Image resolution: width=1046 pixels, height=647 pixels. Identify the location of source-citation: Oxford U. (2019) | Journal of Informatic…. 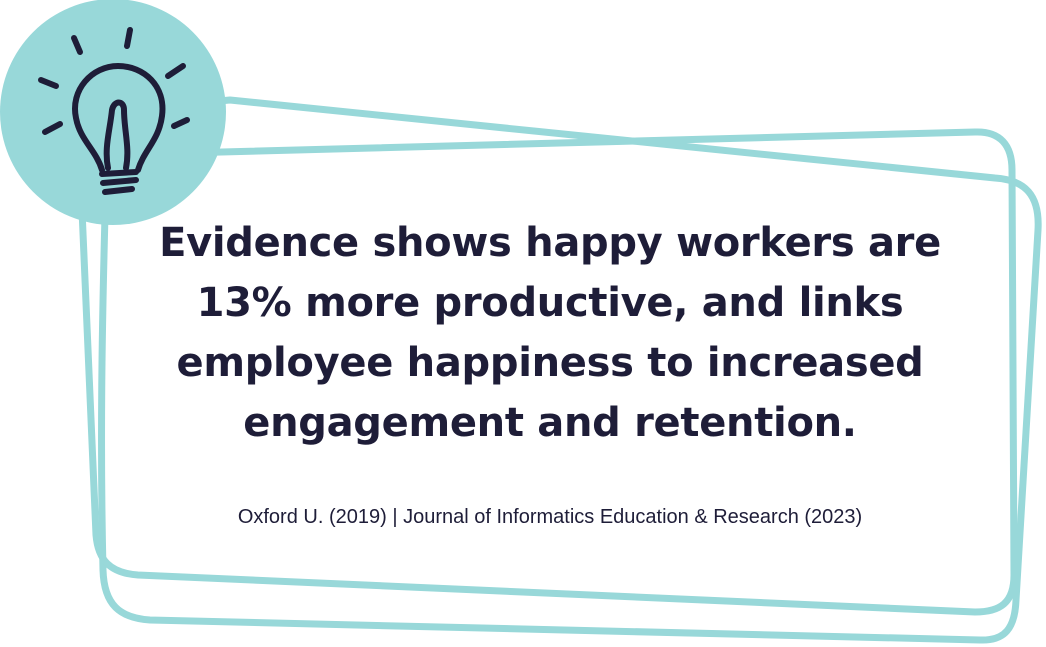
(550, 517).